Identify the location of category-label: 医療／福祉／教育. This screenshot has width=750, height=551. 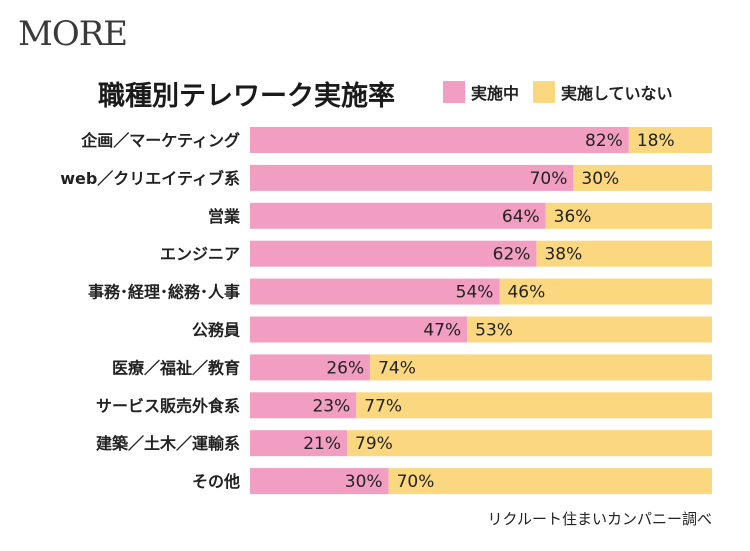
(176, 367).